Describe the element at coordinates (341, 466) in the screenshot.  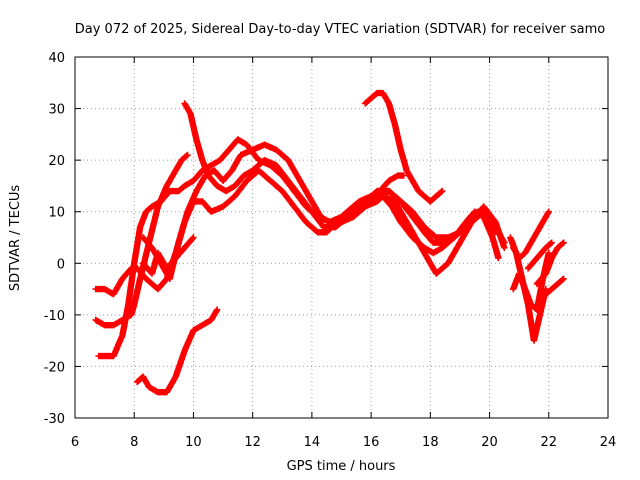
I see `x-axis-label: GPS time / hours` at that location.